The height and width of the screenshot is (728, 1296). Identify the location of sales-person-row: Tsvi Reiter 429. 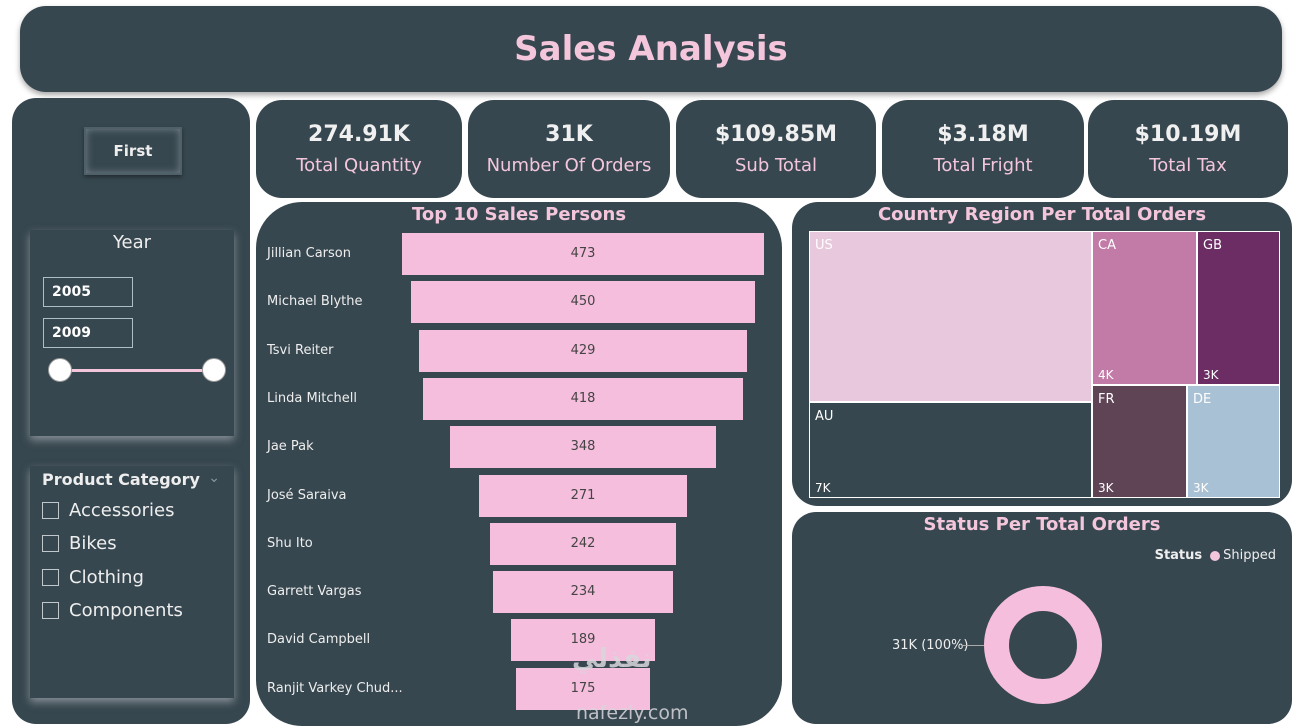
(519, 351).